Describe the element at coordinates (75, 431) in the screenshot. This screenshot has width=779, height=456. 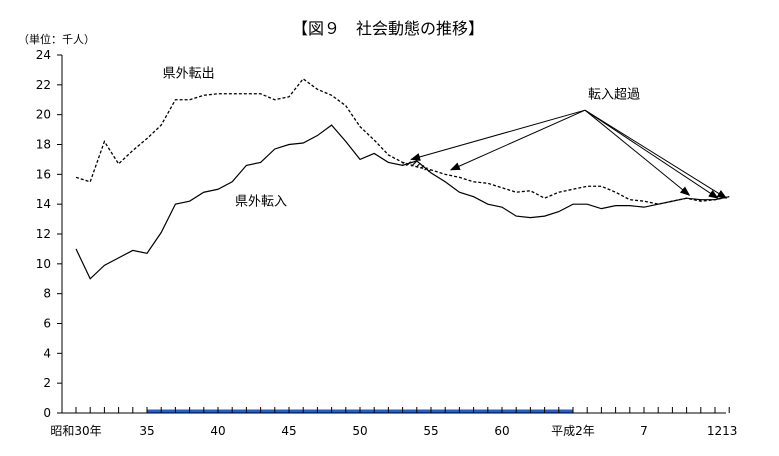
I see `x-tick-label: 昭和30年` at that location.